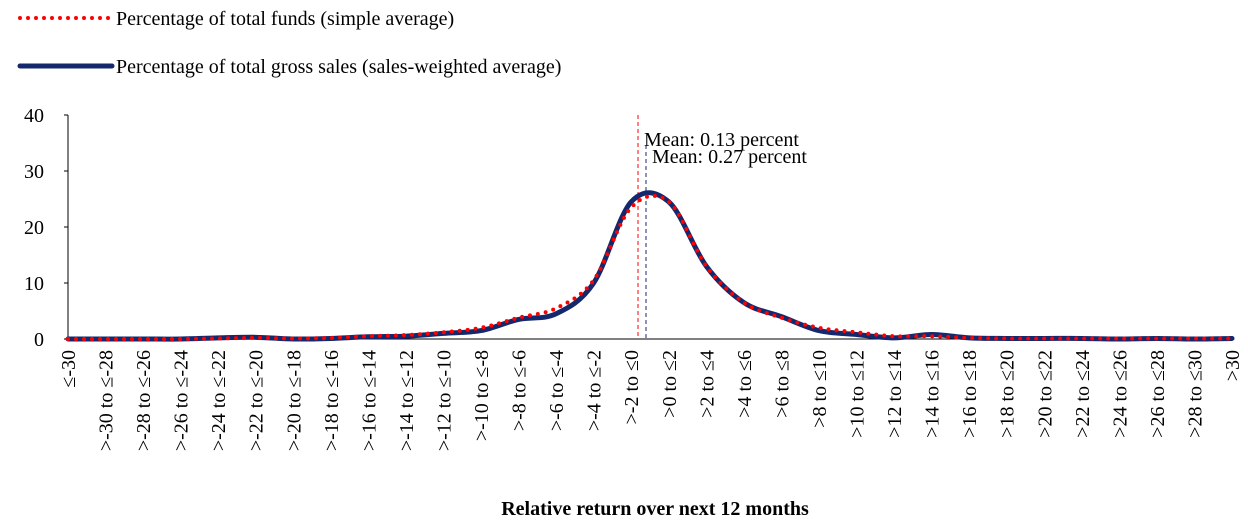 The image size is (1248, 523). What do you see at coordinates (557, 390) in the screenshot?
I see `x-tick-label: >-6 to ≤-4` at bounding box center [557, 390].